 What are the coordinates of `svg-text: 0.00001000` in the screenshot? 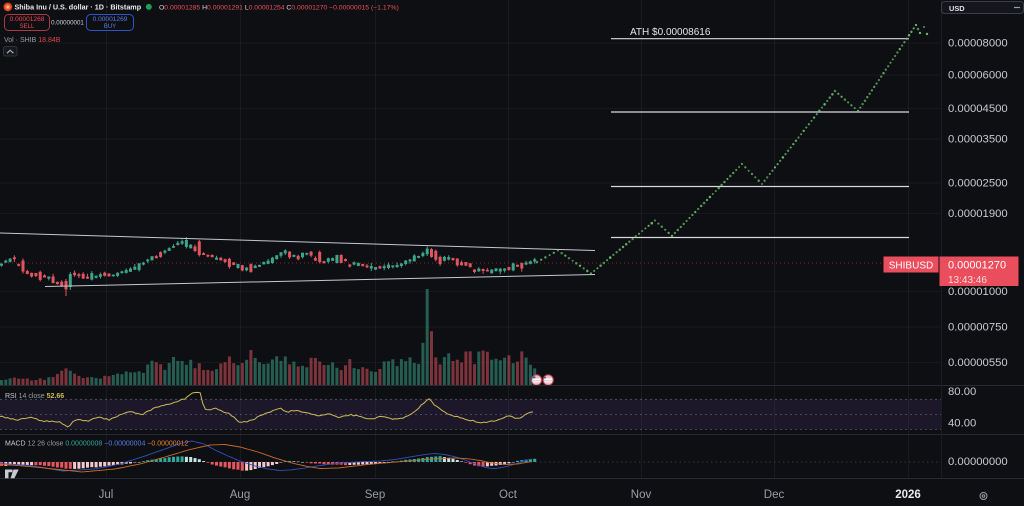 It's located at (978, 292).